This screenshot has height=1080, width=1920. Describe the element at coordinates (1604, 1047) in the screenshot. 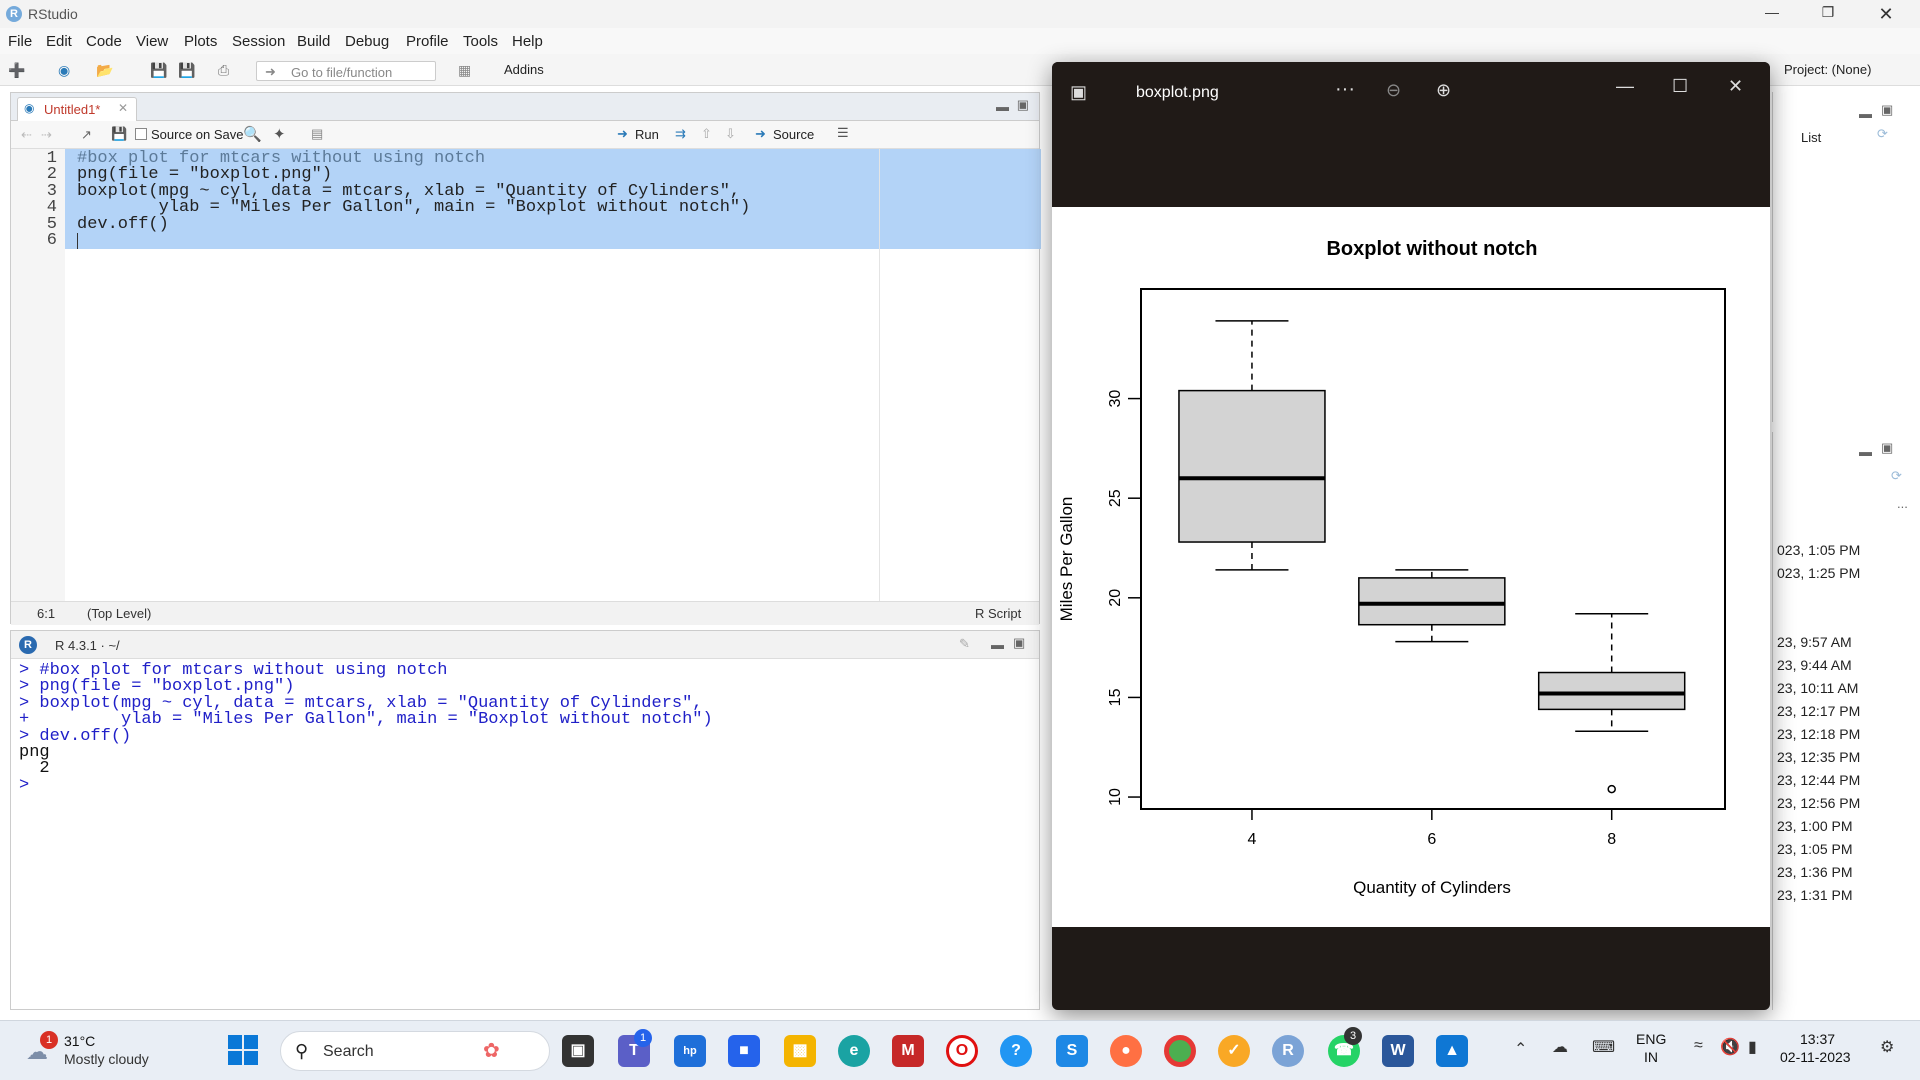

I see `keyboard-icon: ⌨` at that location.